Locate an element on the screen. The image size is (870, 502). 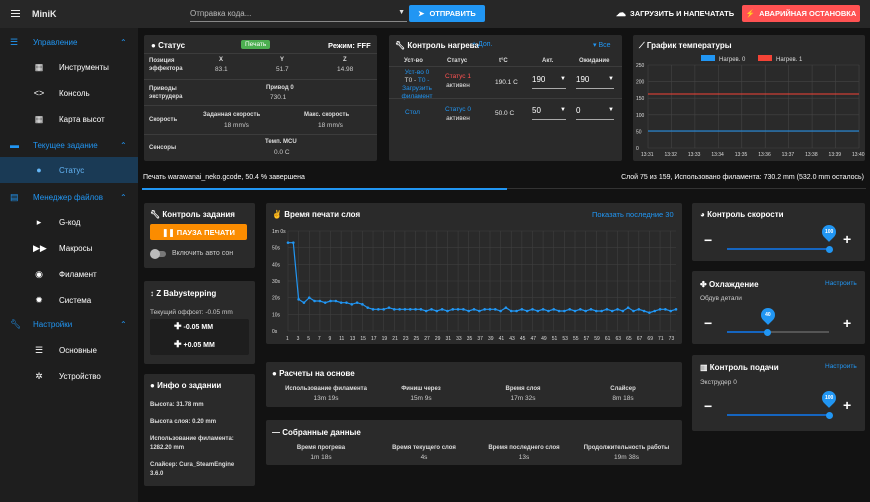
extrusion-increase-button: + is located at coordinates (847, 405).